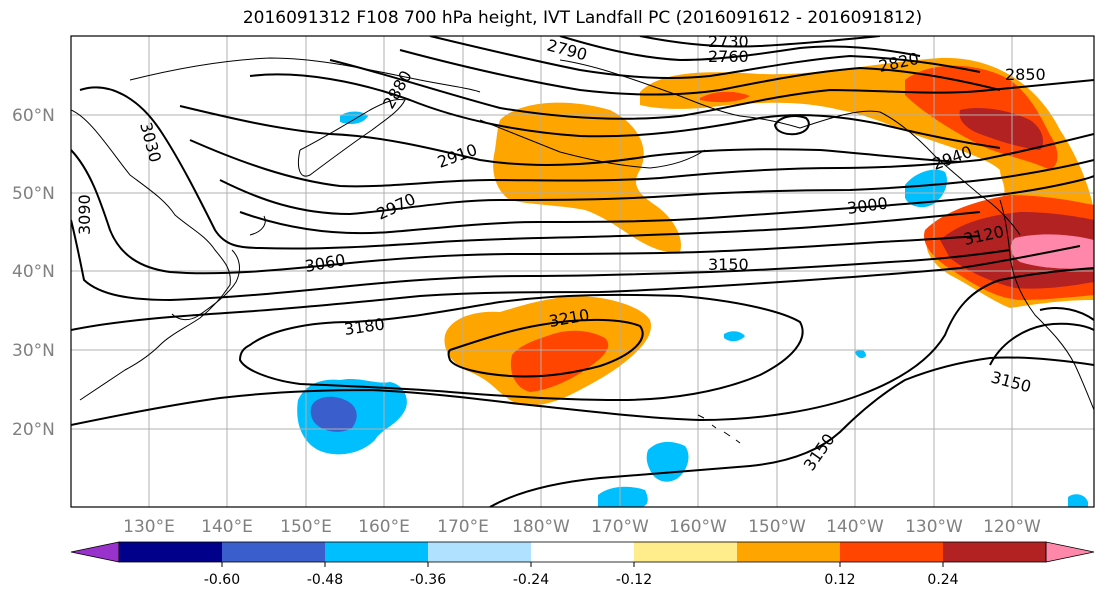  Describe the element at coordinates (333, 414) in the screenshot. I see `negative-blue-west-pacific` at that location.